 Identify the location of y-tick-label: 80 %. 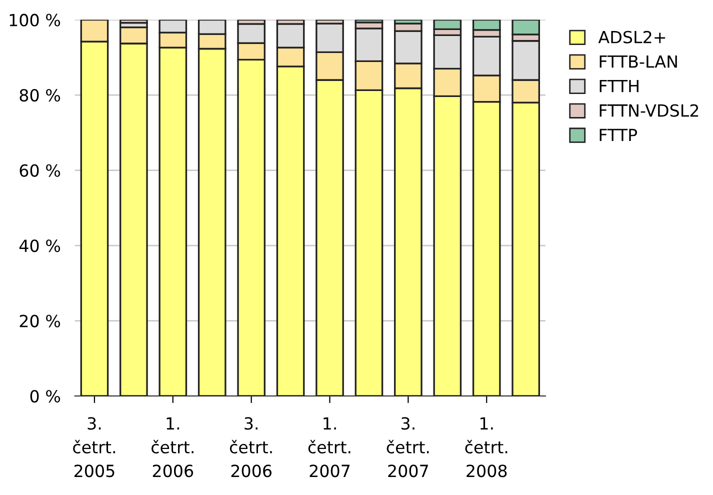
(40, 95).